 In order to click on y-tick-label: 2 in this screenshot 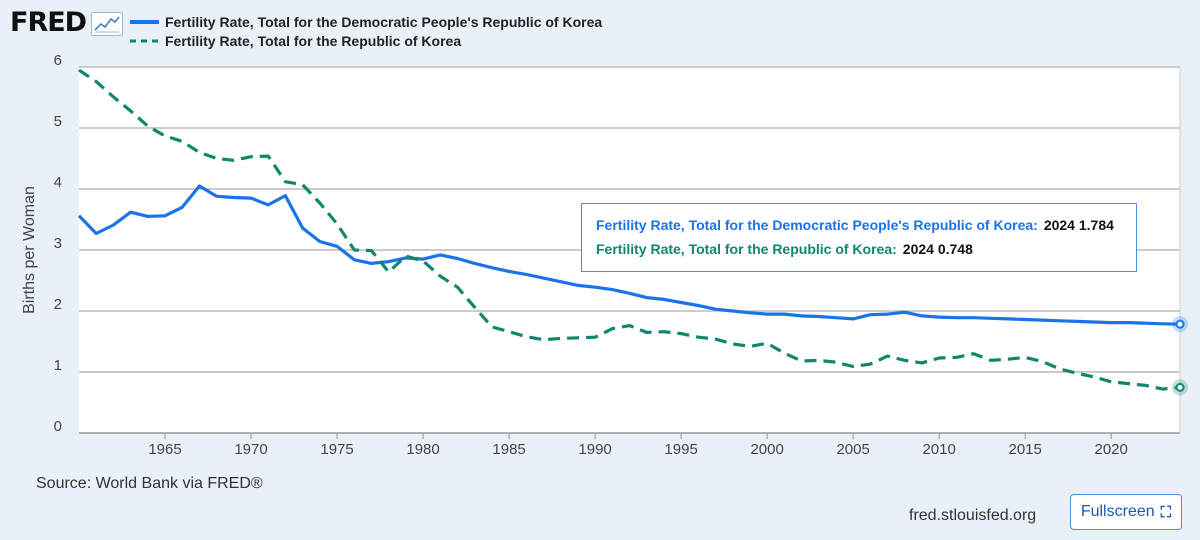, I will do `click(58, 304)`.